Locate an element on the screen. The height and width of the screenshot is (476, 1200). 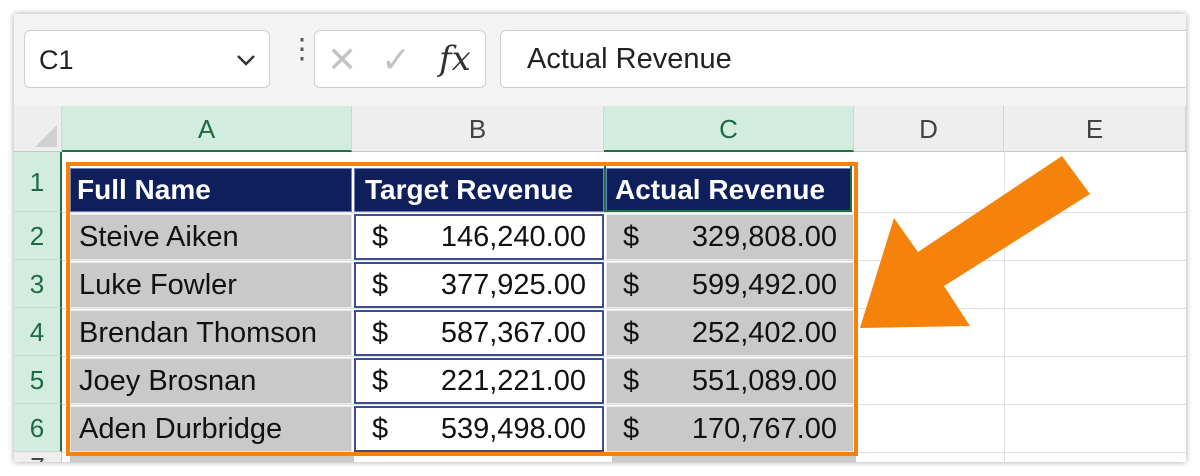
cell-b4: $ 587,367.00 is located at coordinates (479, 333).